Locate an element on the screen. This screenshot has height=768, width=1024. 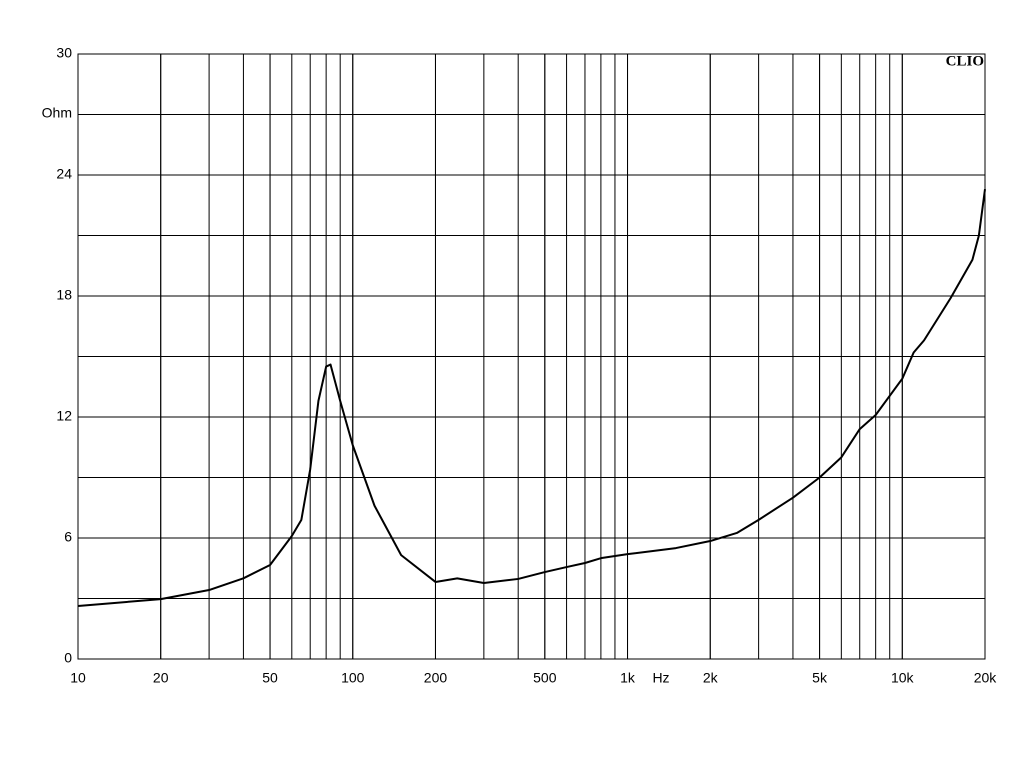
y-tick-label: 24 is located at coordinates (64, 174).